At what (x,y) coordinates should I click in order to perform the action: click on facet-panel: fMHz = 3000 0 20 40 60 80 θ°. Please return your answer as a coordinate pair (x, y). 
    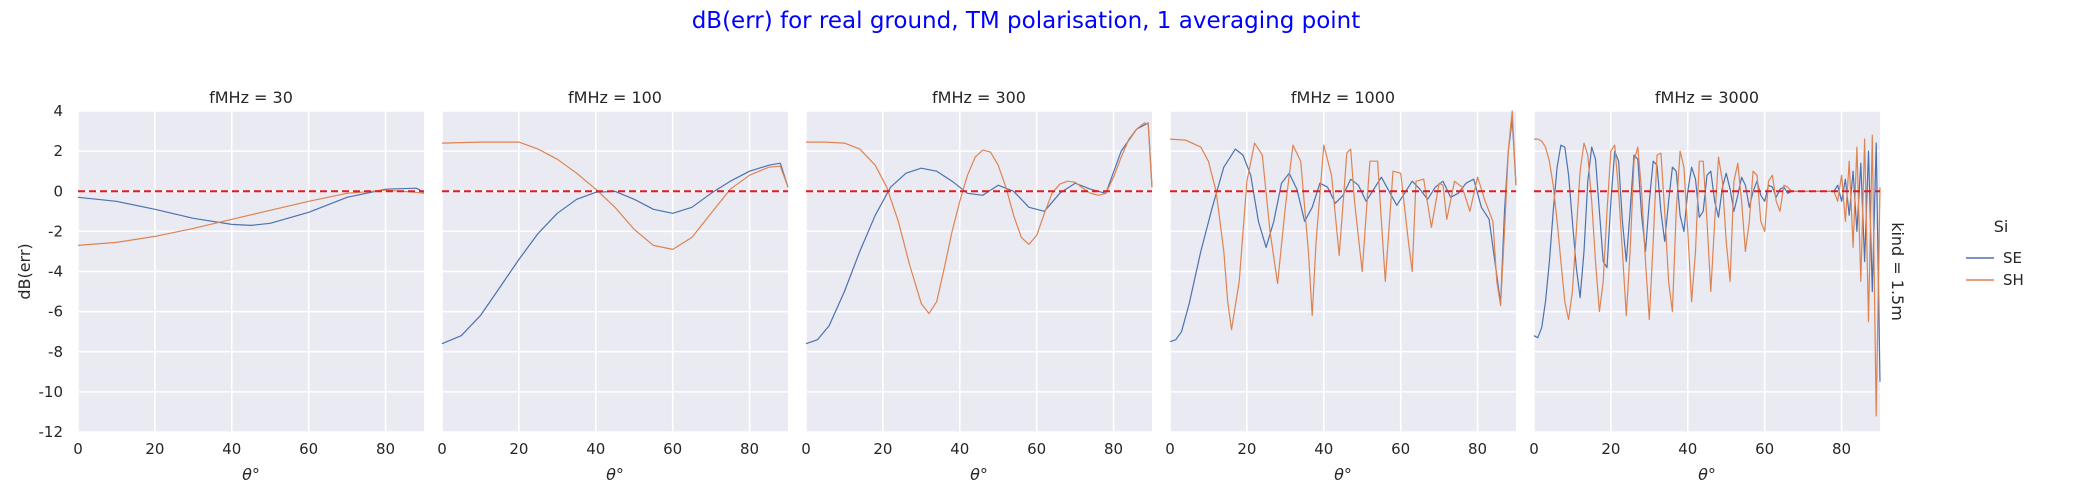
    Looking at the image, I should click on (1705, 286).